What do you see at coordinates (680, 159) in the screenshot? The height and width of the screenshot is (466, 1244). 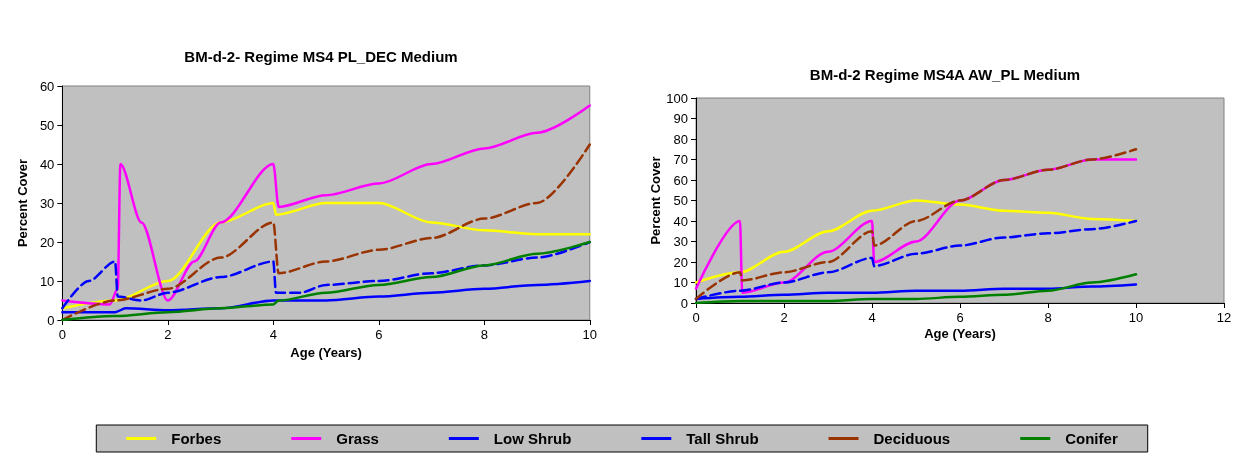 I see `y-tick-label: 70` at bounding box center [680, 159].